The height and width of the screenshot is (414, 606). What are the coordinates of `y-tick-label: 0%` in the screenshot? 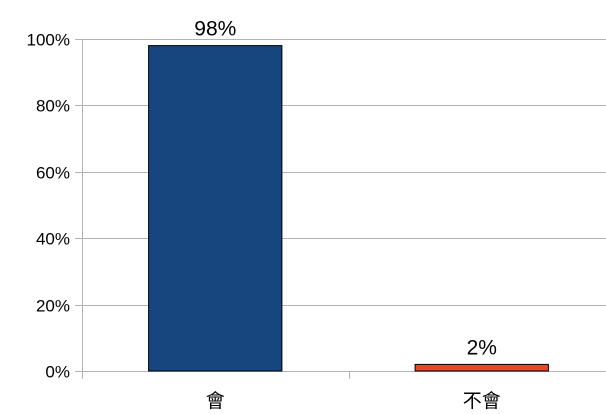 It's located at (57, 372).